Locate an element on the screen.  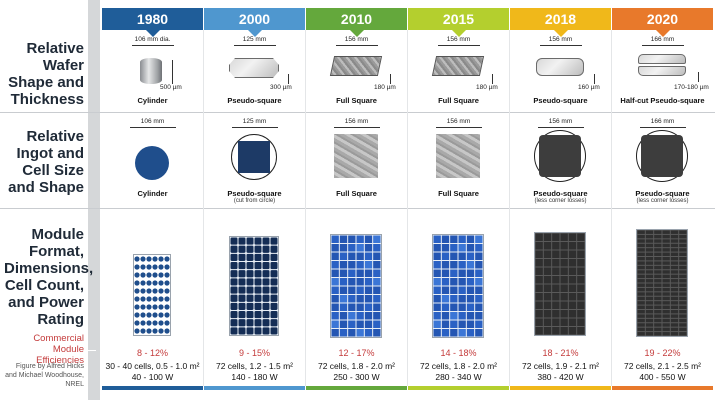
module-spec-power: 280 - 340 W is located at coordinates (458, 377).